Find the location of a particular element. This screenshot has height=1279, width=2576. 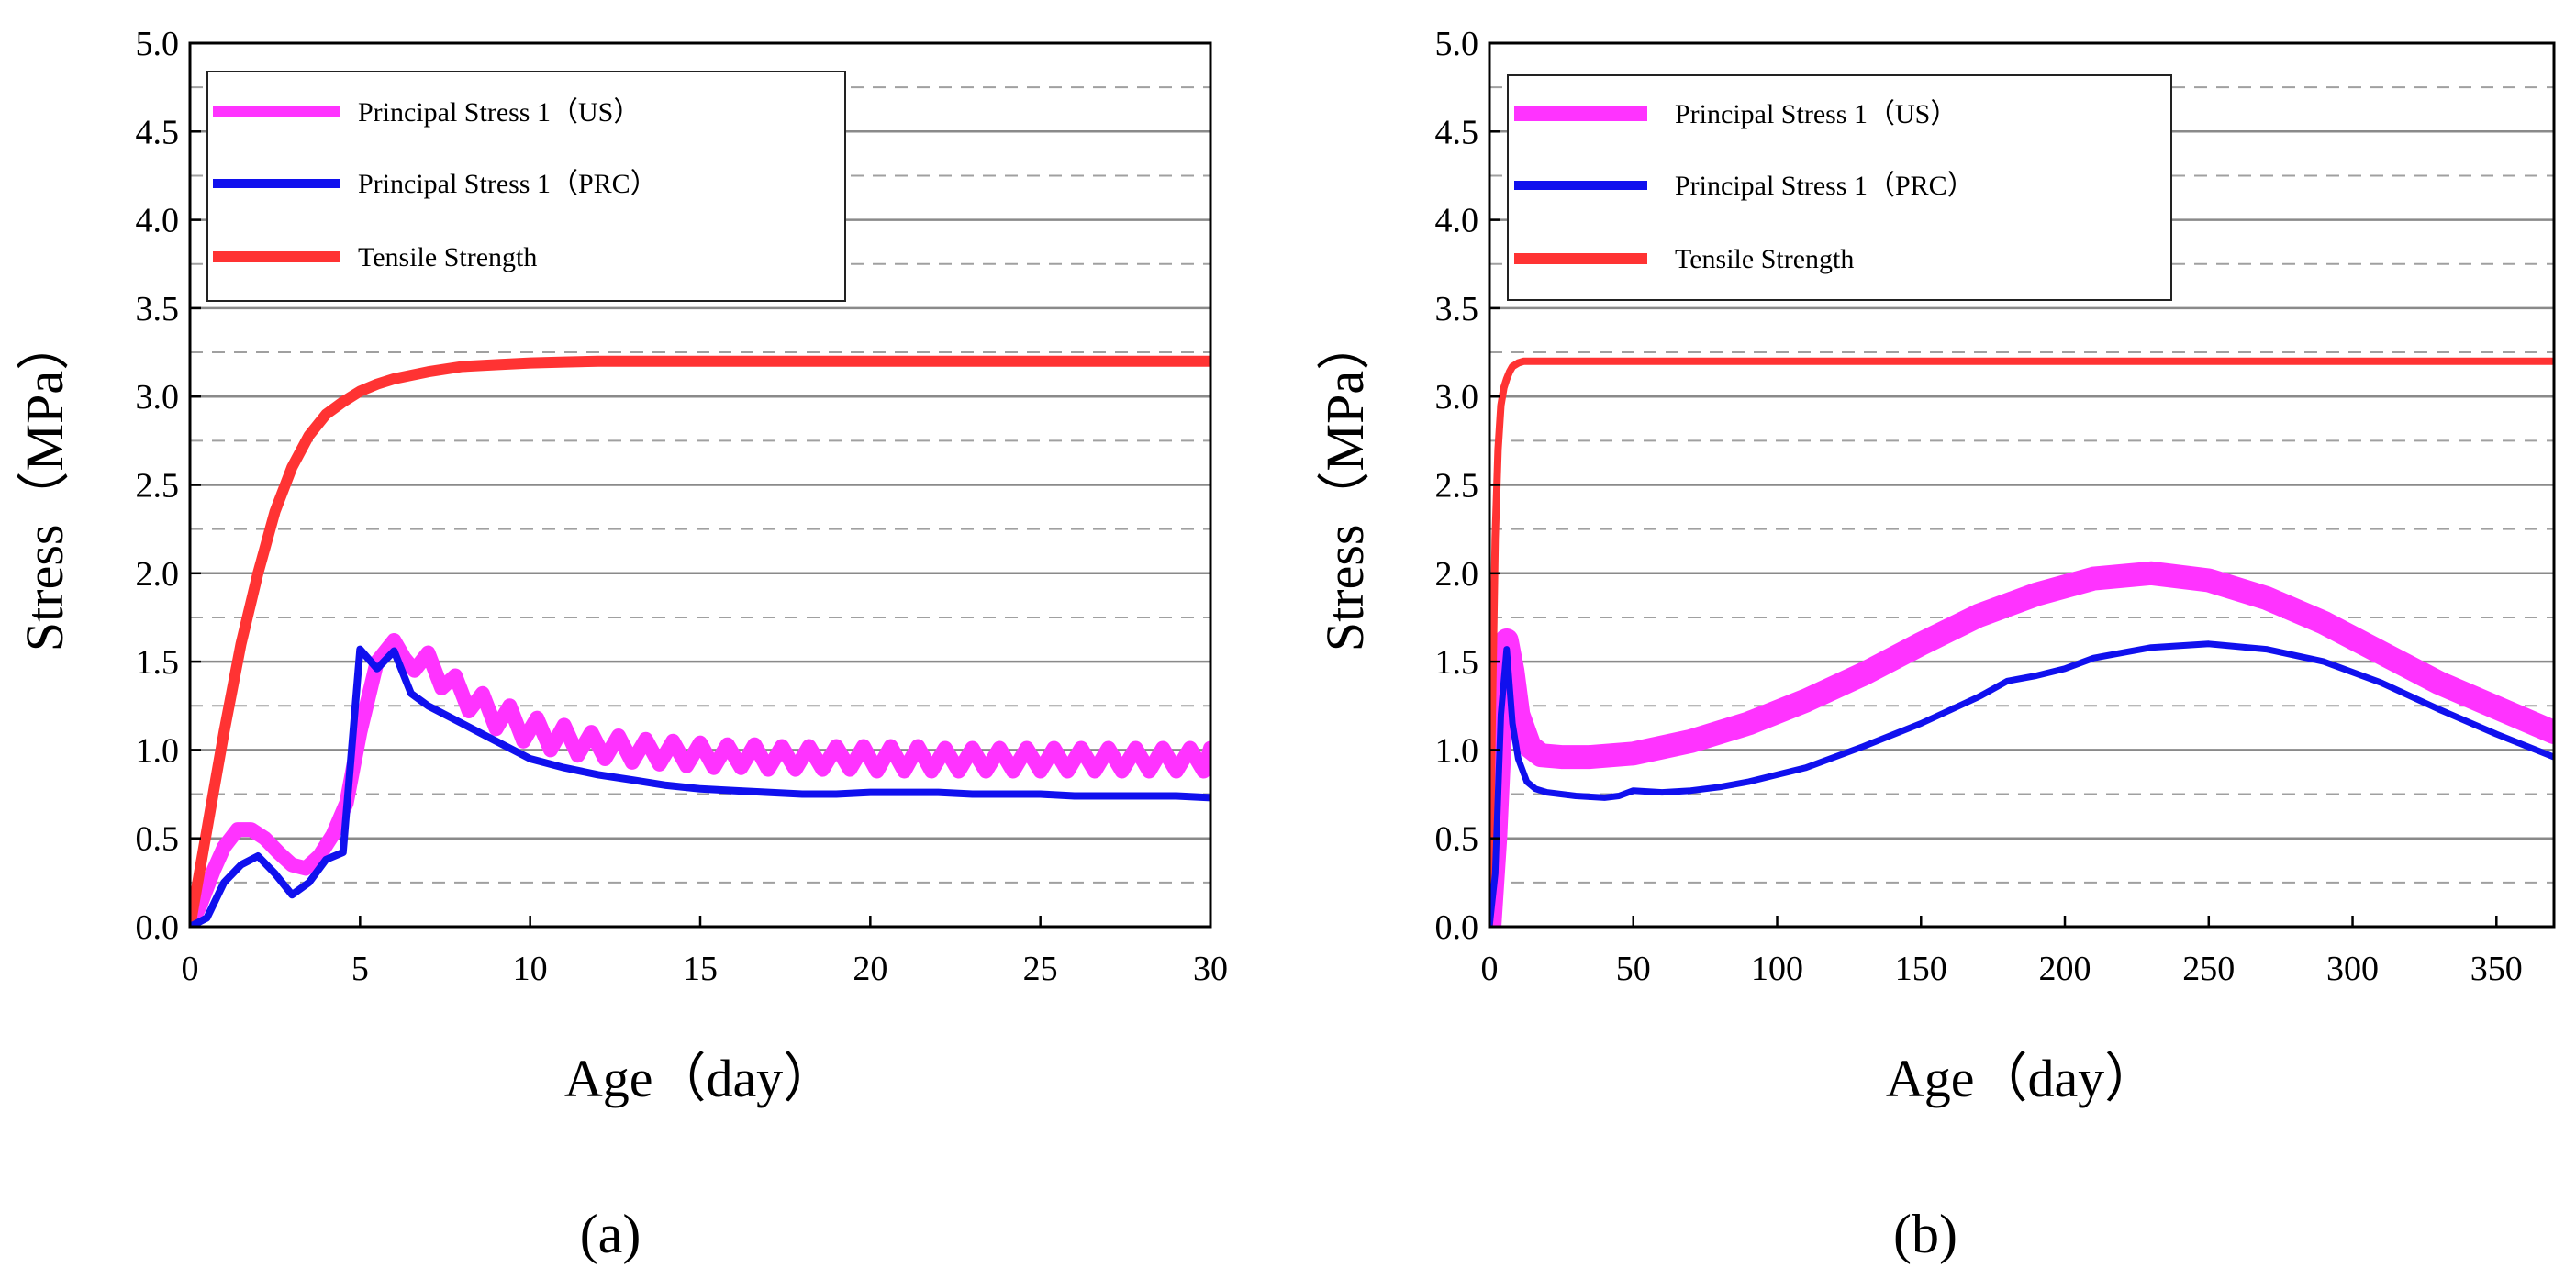

x-axis-label-a: Age（day） is located at coordinates (700, 1078).